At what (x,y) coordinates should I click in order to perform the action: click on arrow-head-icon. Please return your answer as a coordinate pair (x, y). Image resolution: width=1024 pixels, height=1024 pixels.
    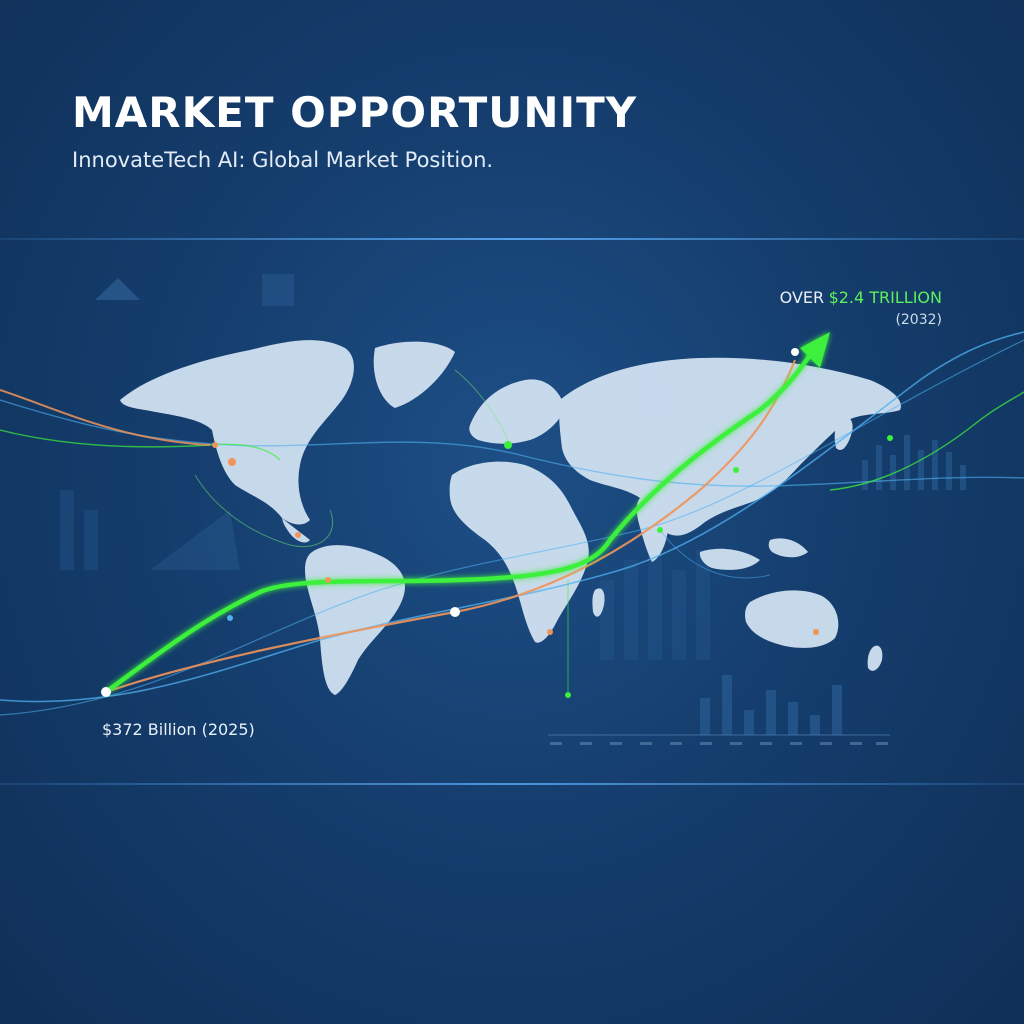
    Looking at the image, I should click on (815, 350).